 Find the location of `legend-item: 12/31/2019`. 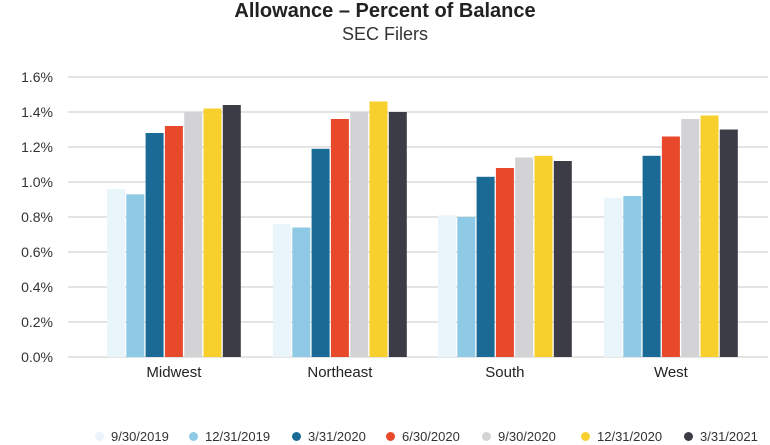

legend-item: 12/31/2019 is located at coordinates (229, 437).